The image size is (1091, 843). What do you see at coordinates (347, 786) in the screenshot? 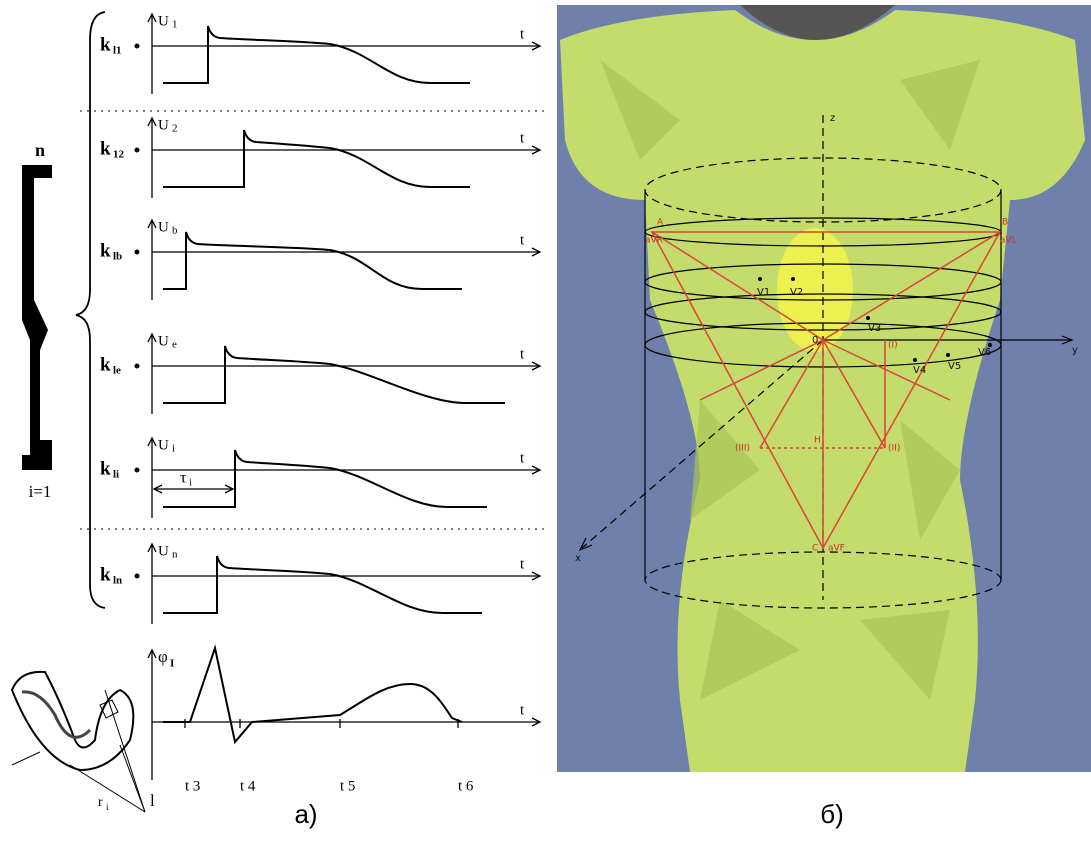
I see `time-tick-label: t 5` at bounding box center [347, 786].